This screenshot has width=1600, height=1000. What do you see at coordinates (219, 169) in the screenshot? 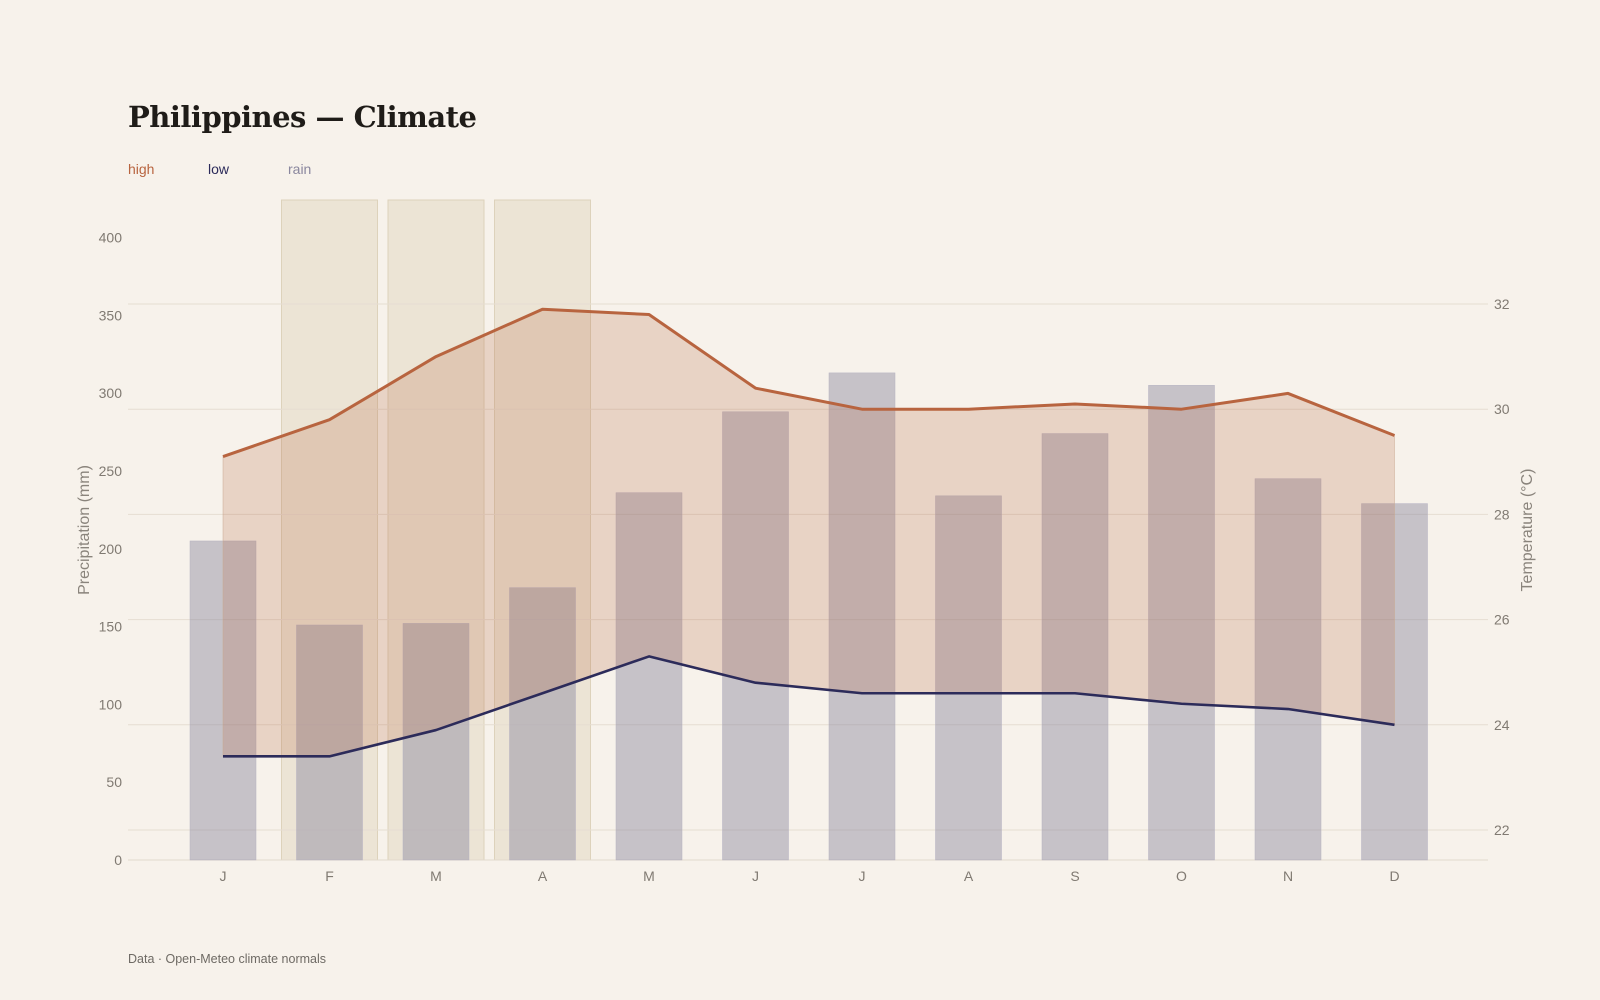
I see `legend-item-low: low` at bounding box center [219, 169].